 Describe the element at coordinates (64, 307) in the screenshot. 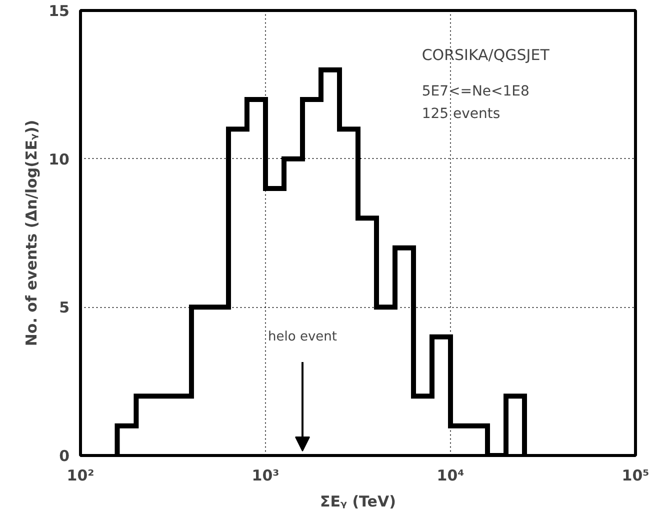

I see `y-tick-label: 5` at that location.